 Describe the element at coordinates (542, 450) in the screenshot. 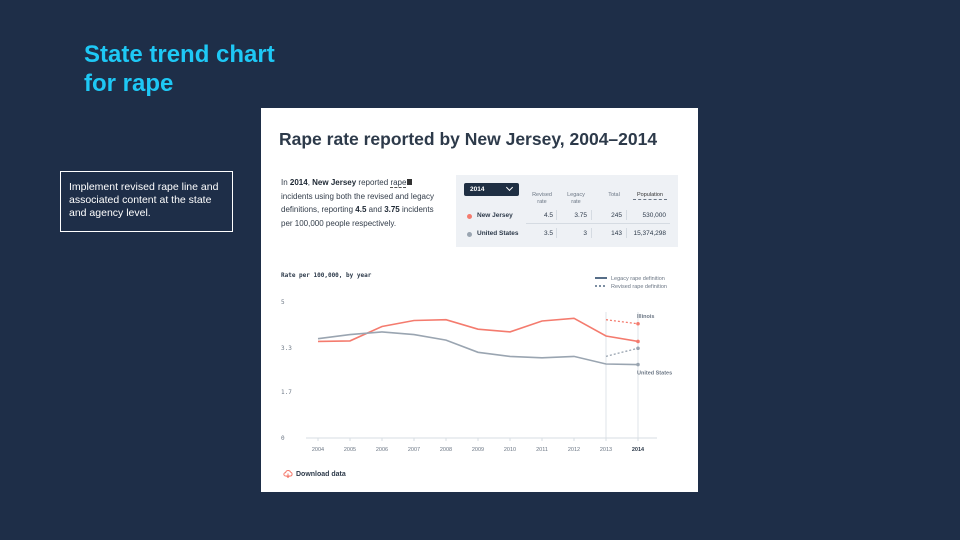

I see `x-tick-label: 2011` at that location.